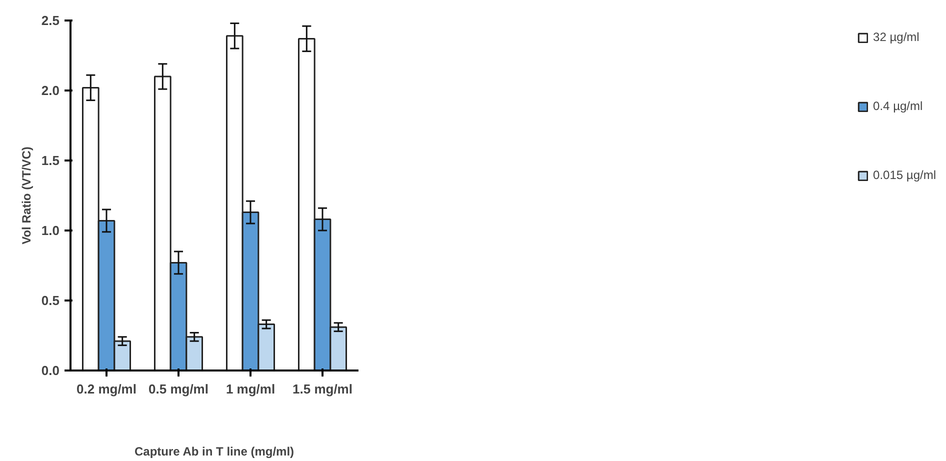 Image resolution: width=946 pixels, height=461 pixels. Describe the element at coordinates (178, 389) in the screenshot. I see `x-tick-label: 0.5 mg/ml` at that location.